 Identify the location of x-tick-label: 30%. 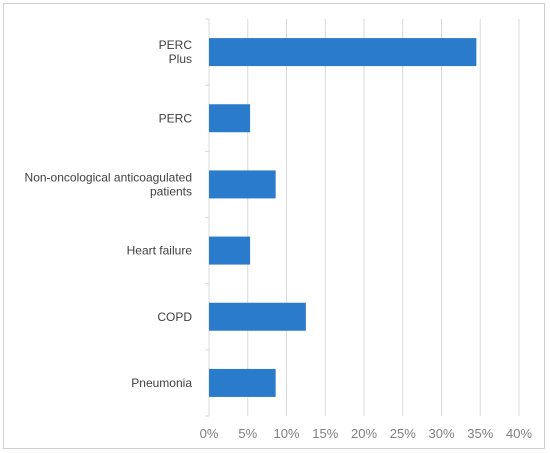
(441, 433).